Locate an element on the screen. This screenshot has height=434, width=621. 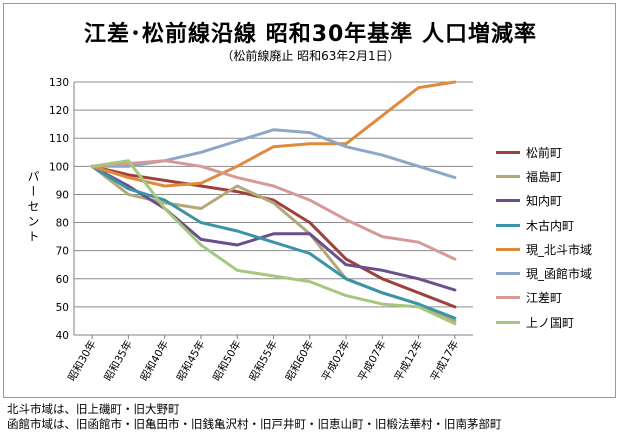
legend-label: 上ノ国町 is located at coordinates (550, 322).